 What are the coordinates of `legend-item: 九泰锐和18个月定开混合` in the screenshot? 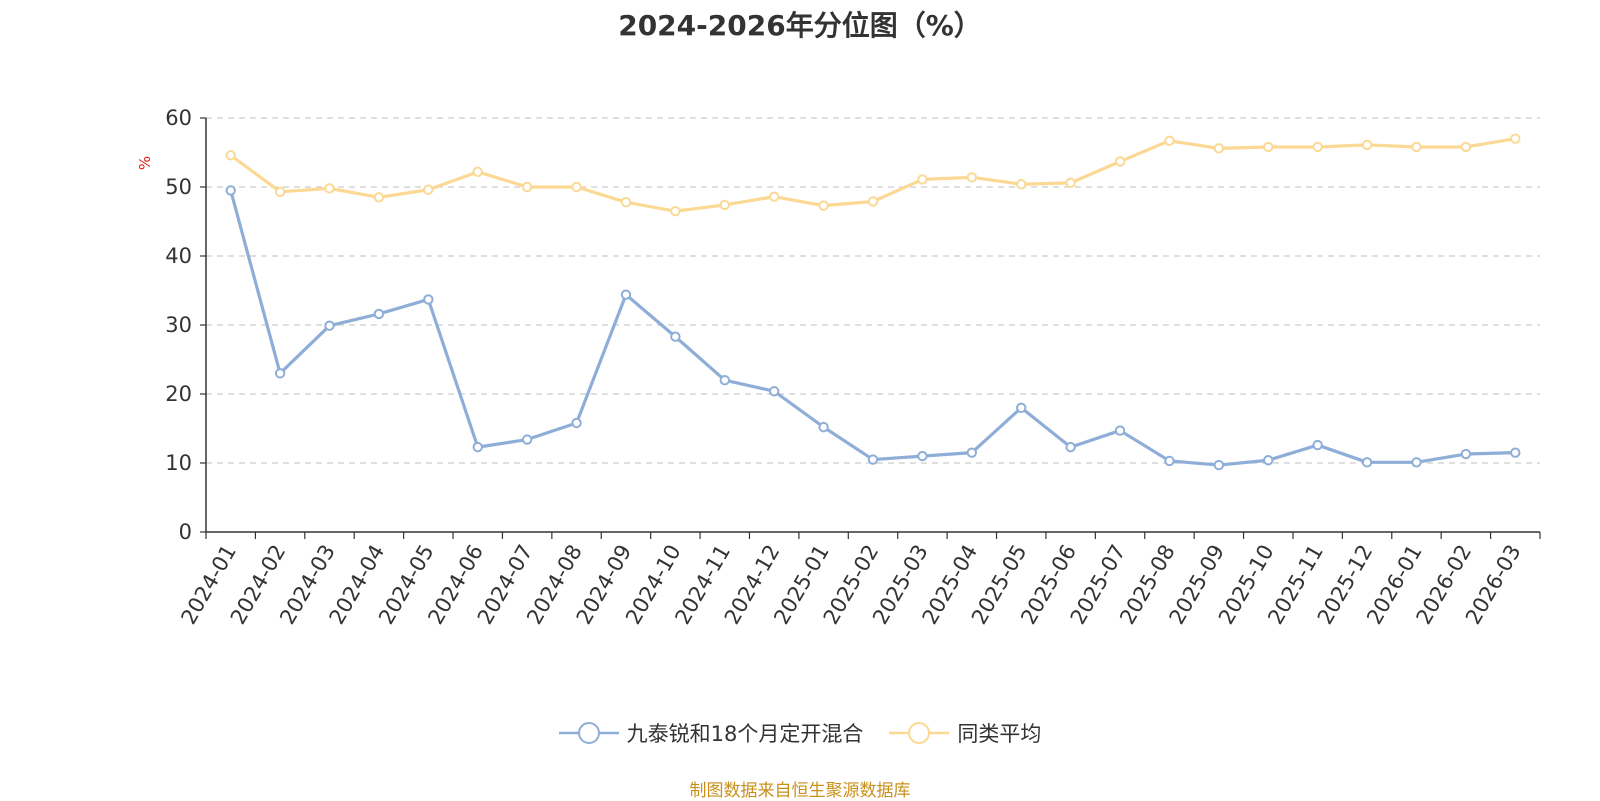 It's located at (711, 733).